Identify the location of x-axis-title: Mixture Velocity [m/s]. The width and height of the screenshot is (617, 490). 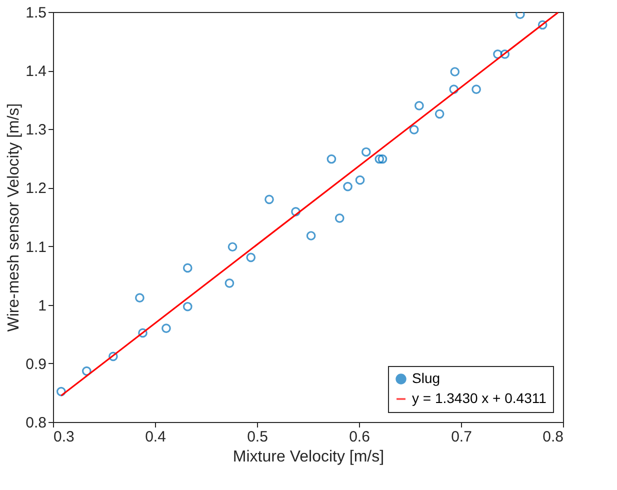
(308, 457).